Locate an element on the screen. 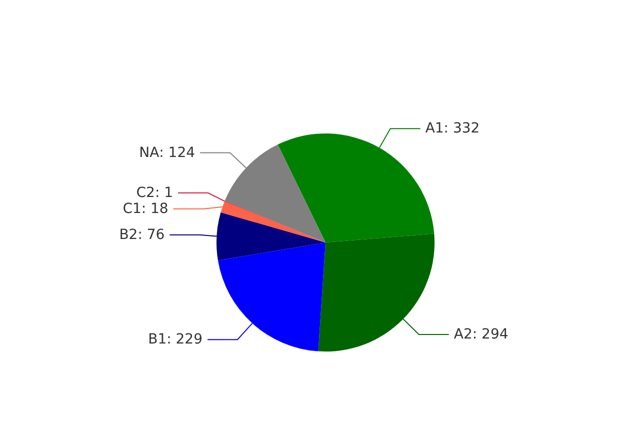 The width and height of the screenshot is (626, 445). data-label: : 294 is located at coordinates (490, 334).